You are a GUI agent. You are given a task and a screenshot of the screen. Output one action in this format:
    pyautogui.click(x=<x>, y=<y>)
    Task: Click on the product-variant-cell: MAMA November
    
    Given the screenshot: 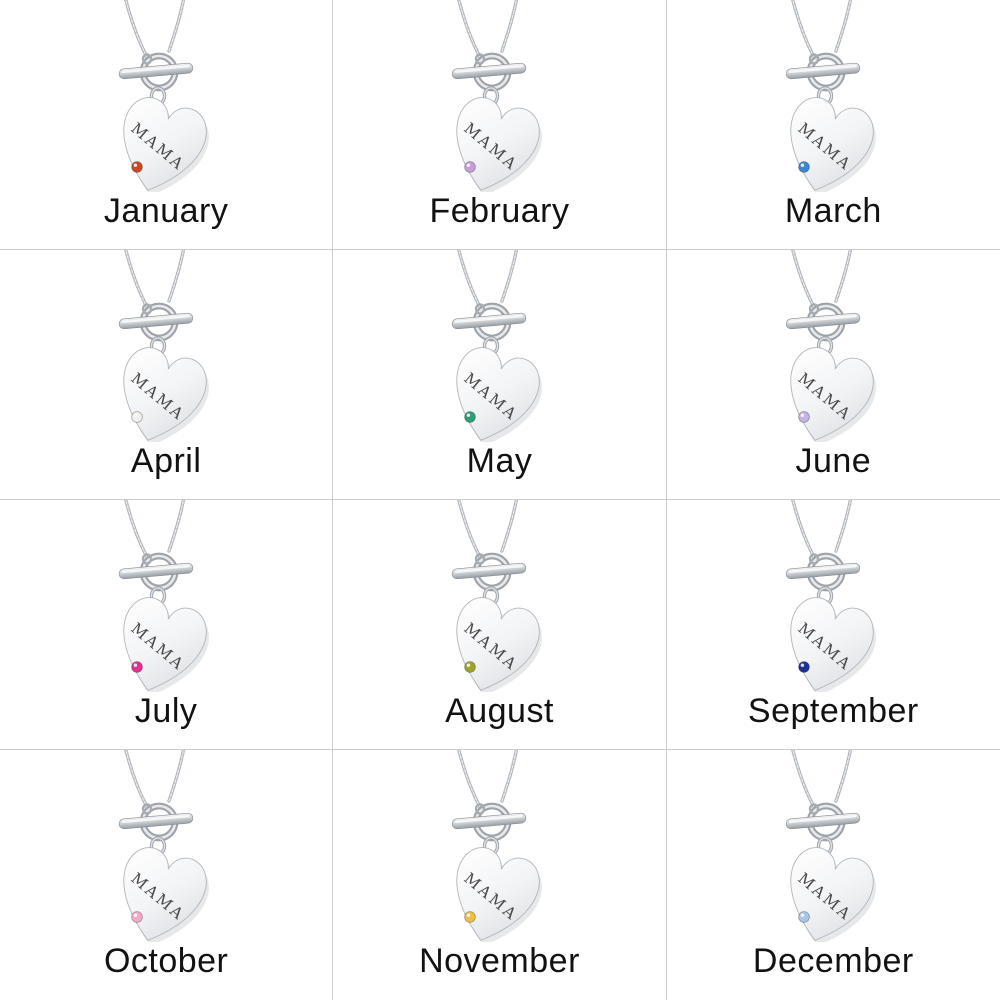 What is the action you would take?
    pyautogui.click(x=500, y=875)
    